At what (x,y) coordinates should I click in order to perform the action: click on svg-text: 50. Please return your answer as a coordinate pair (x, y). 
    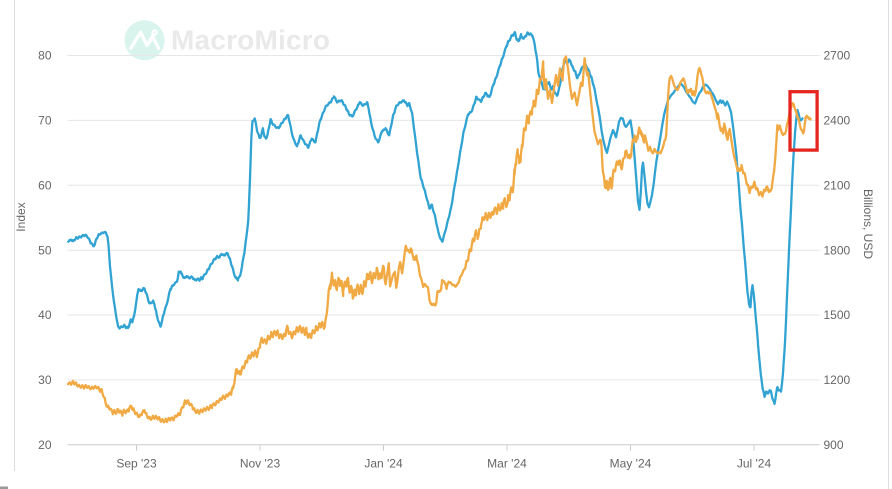
    Looking at the image, I should click on (45, 250).